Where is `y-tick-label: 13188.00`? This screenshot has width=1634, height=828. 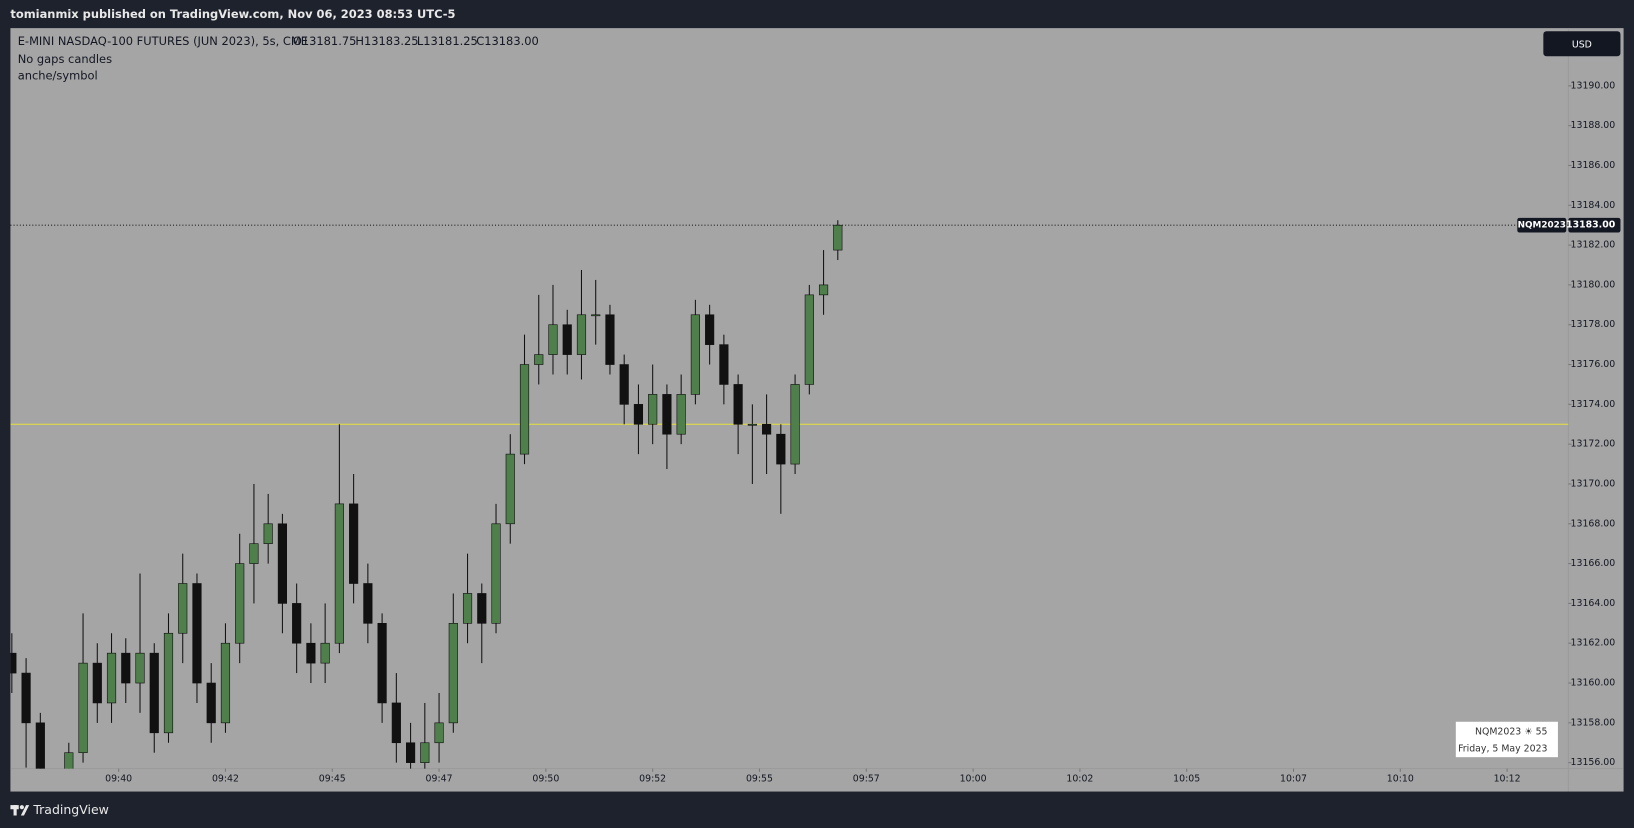
y-tick-label: 13188.00 is located at coordinates (1593, 125).